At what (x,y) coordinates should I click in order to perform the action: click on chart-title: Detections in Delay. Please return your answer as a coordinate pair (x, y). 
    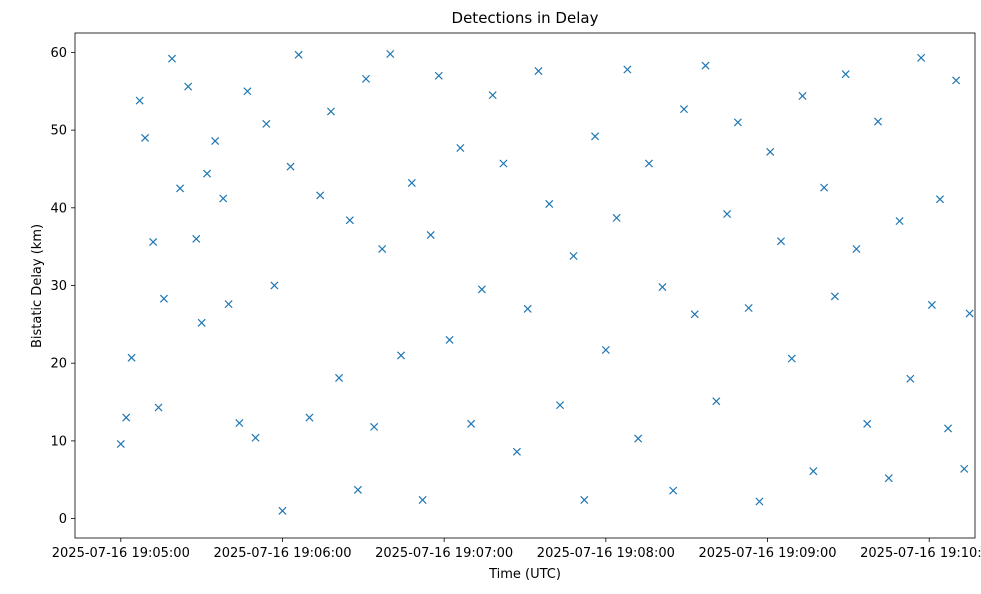
    Looking at the image, I should click on (525, 18).